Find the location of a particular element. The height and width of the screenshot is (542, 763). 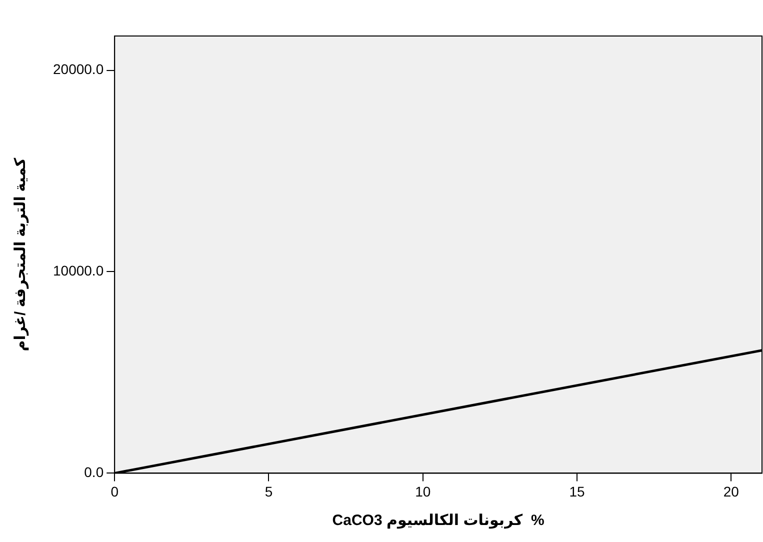

y-tick-label: 10000.0 is located at coordinates (78, 270).